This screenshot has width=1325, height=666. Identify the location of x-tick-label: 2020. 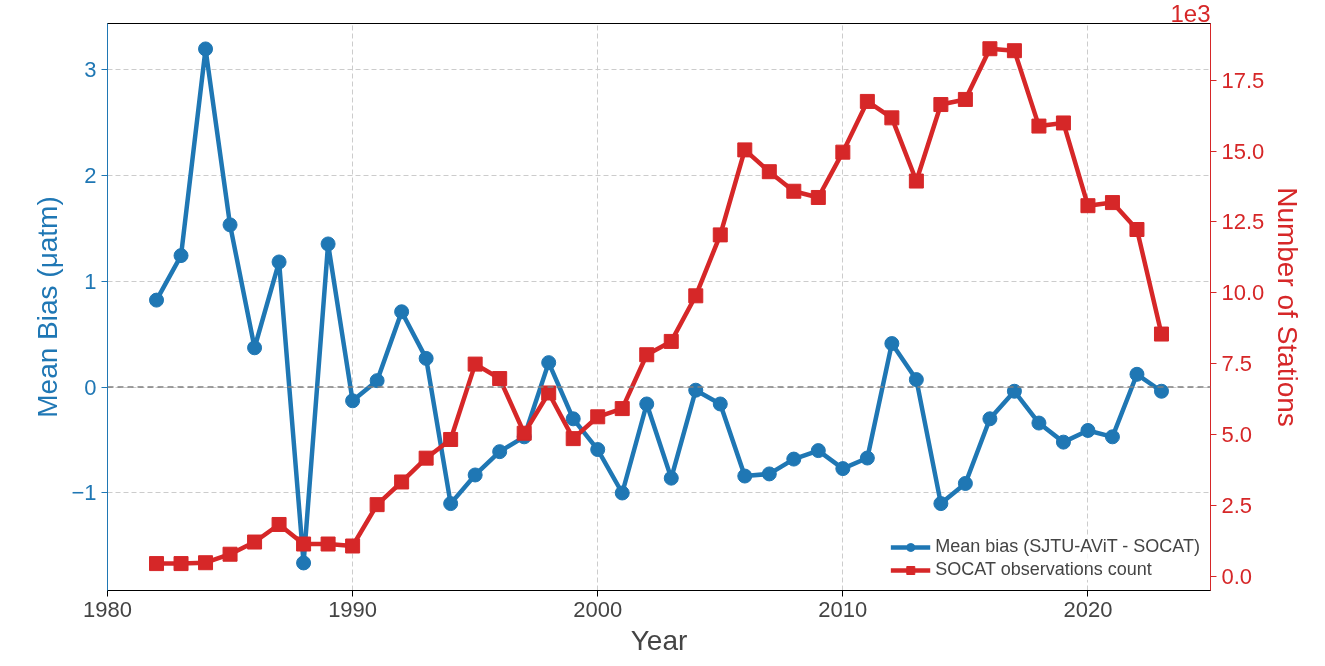
(1088, 609).